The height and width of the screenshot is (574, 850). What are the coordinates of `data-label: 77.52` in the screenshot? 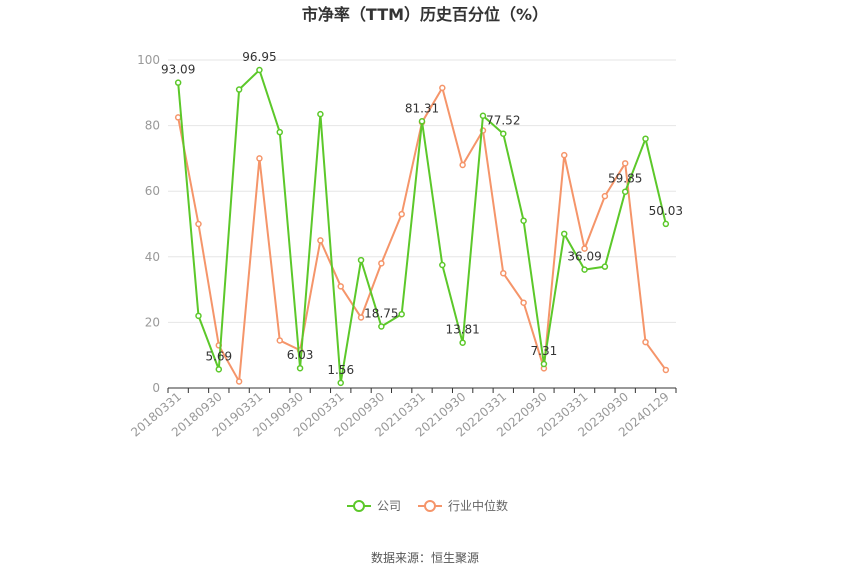 It's located at (503, 121).